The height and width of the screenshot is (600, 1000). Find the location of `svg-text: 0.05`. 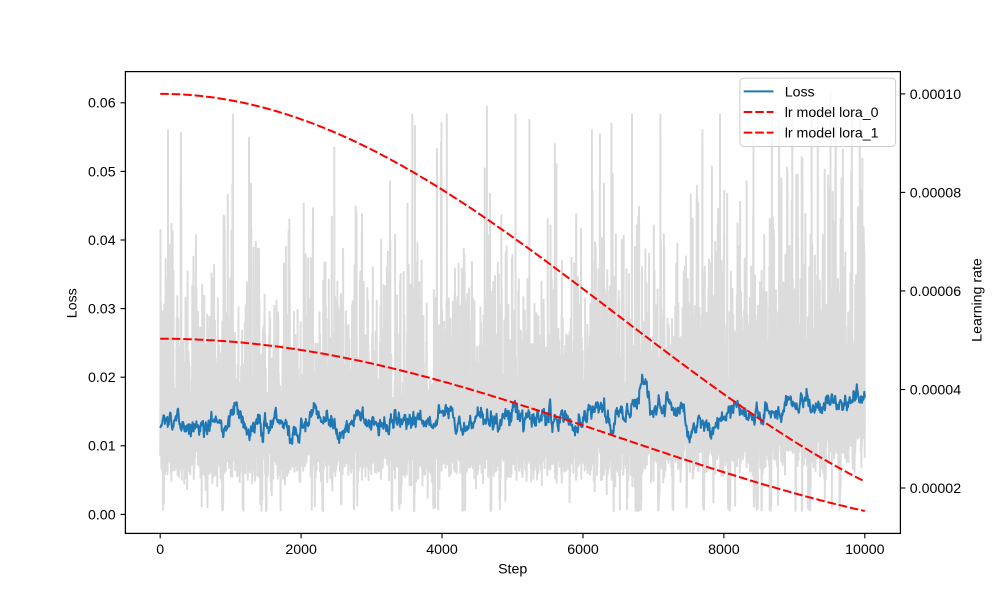

svg-text: 0.05 is located at coordinates (102, 172).